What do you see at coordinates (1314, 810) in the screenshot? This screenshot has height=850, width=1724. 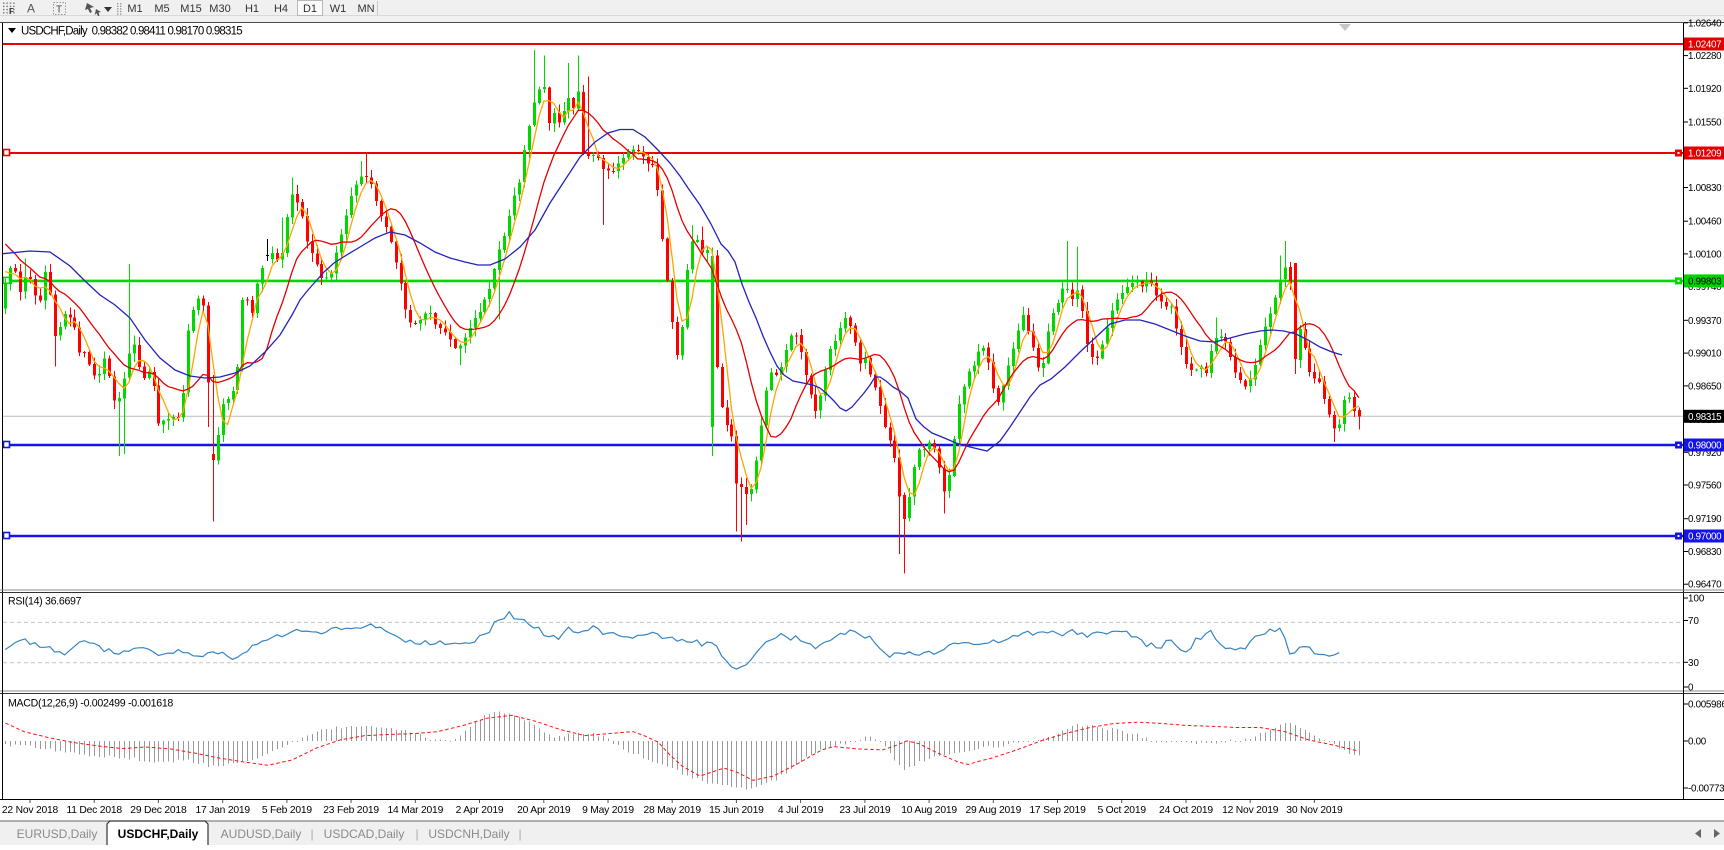 I see `svg-text: 30 Nov 2019` at bounding box center [1314, 810].